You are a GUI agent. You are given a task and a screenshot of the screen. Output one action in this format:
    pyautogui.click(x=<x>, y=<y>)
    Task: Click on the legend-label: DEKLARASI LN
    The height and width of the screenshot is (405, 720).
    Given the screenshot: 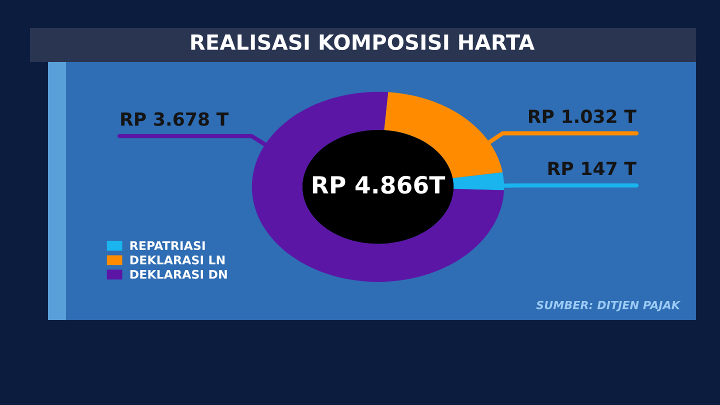 What is the action you would take?
    pyautogui.click(x=177, y=260)
    